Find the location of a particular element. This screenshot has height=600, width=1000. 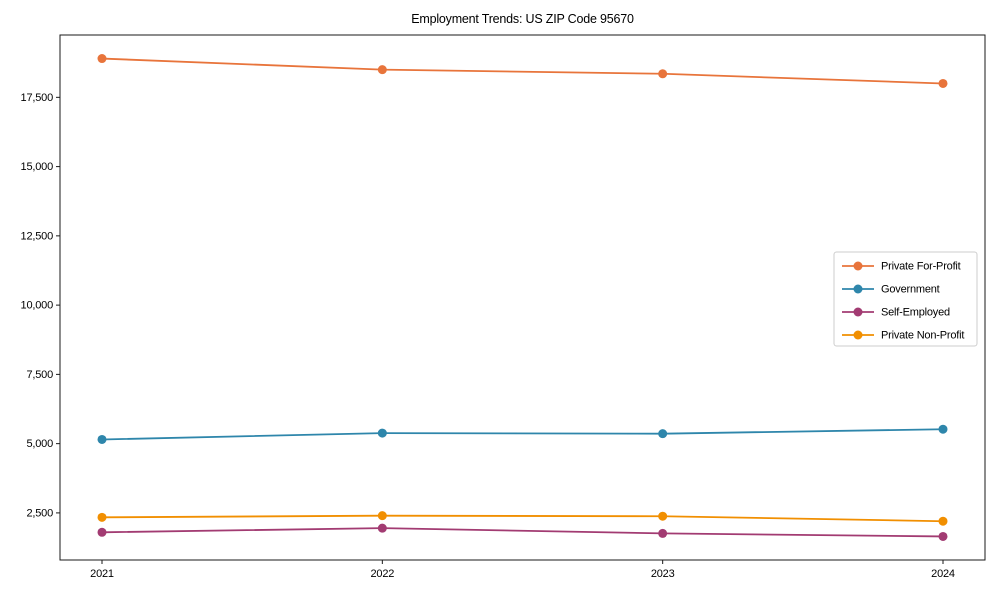

legend-marker-self-employed is located at coordinates (858, 312).